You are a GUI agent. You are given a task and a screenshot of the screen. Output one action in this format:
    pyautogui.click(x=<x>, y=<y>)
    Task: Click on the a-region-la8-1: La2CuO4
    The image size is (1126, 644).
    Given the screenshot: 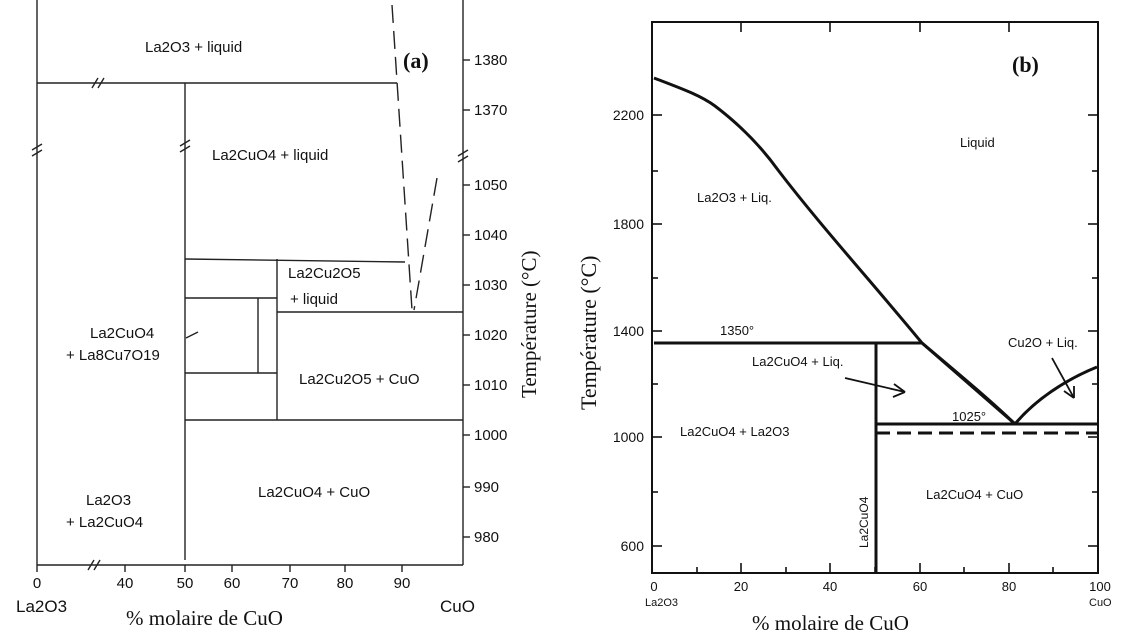 What is the action you would take?
    pyautogui.click(x=122, y=333)
    